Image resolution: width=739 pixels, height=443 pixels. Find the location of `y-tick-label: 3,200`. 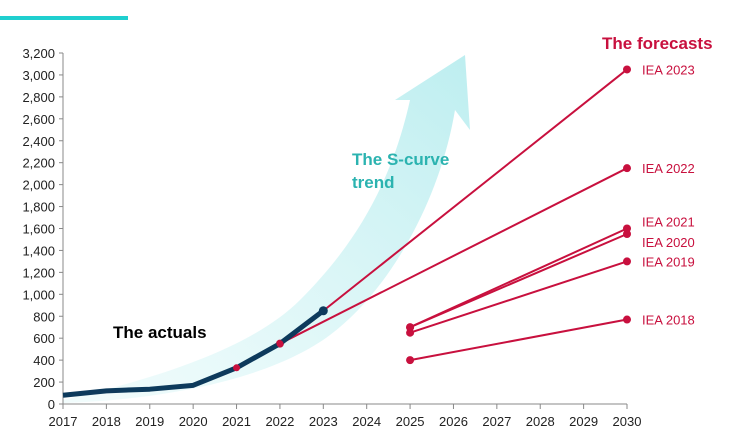

y-tick-label: 3,200 is located at coordinates (38, 53).